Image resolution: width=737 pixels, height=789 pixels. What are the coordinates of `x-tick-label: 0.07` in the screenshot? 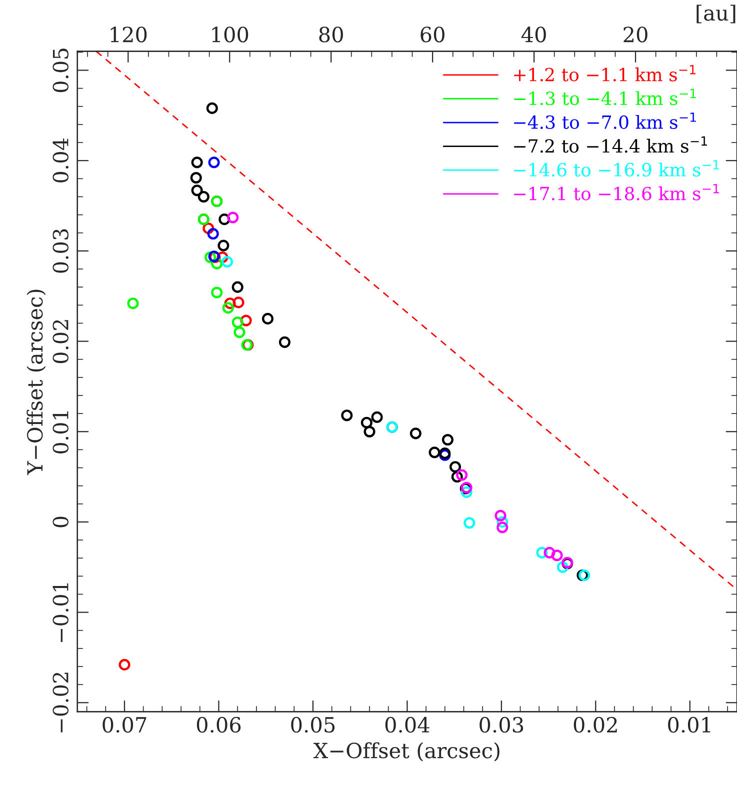 It's located at (124, 724).